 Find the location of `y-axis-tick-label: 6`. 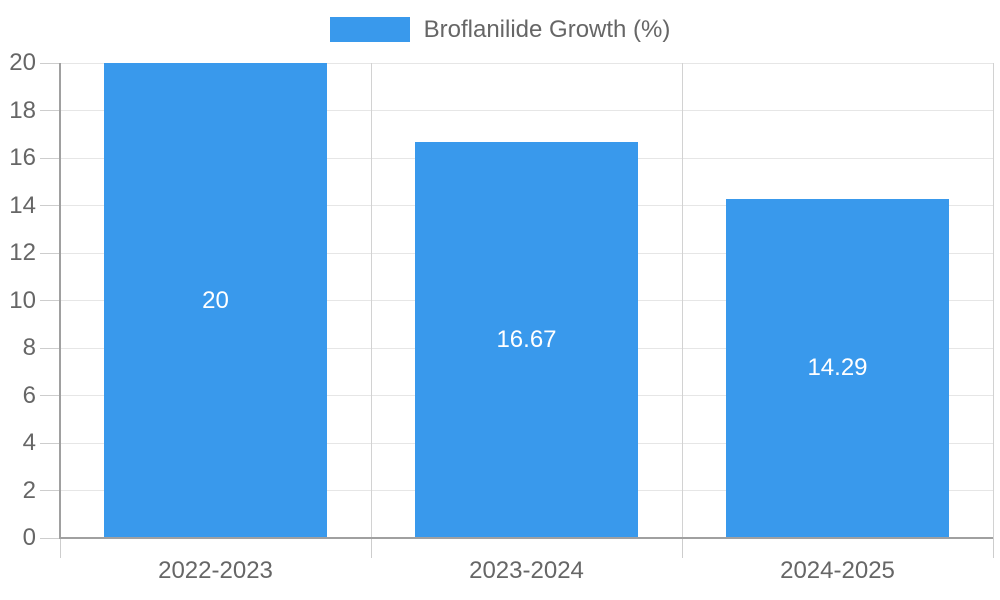

y-axis-tick-label: 6 is located at coordinates (29, 395).